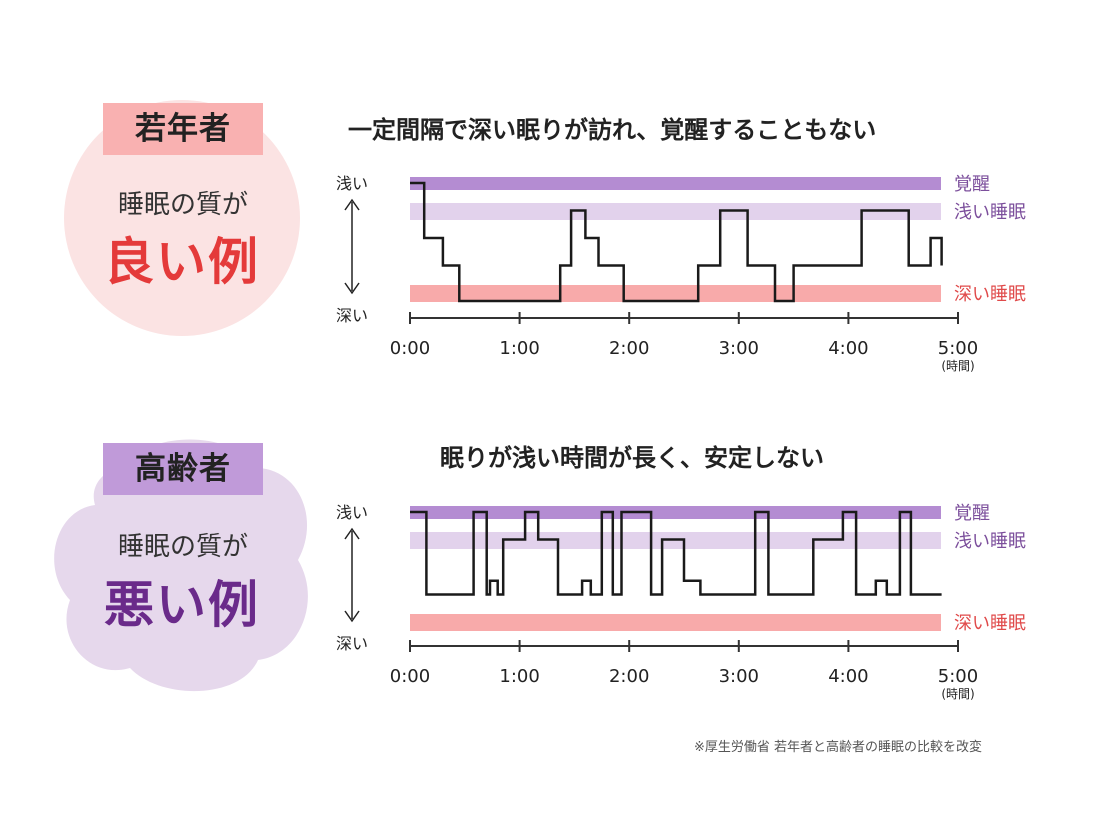  Describe the element at coordinates (958, 676) in the screenshot. I see `old-x-tick-label-5: 5:00` at that location.